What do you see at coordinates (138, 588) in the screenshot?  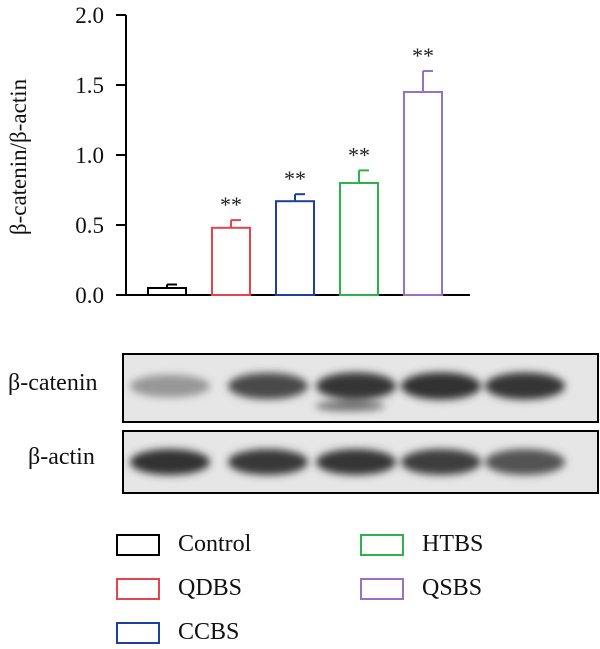 I see `legend-swatch-qdbs` at bounding box center [138, 588].